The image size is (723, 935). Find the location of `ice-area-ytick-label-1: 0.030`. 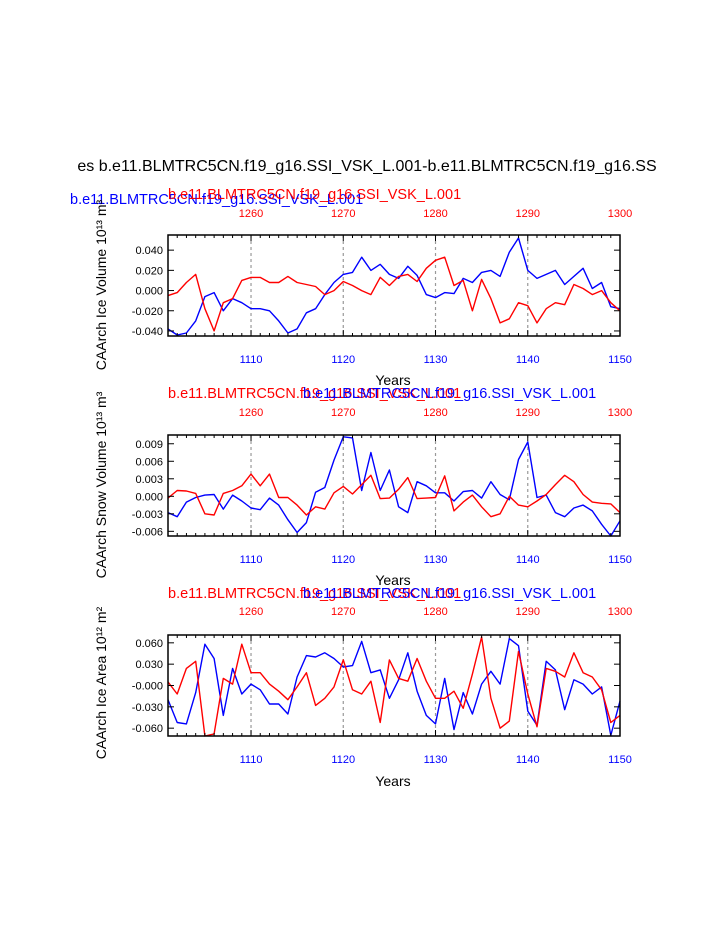

ice-area-ytick-label-1: 0.030 is located at coordinates (149, 665).